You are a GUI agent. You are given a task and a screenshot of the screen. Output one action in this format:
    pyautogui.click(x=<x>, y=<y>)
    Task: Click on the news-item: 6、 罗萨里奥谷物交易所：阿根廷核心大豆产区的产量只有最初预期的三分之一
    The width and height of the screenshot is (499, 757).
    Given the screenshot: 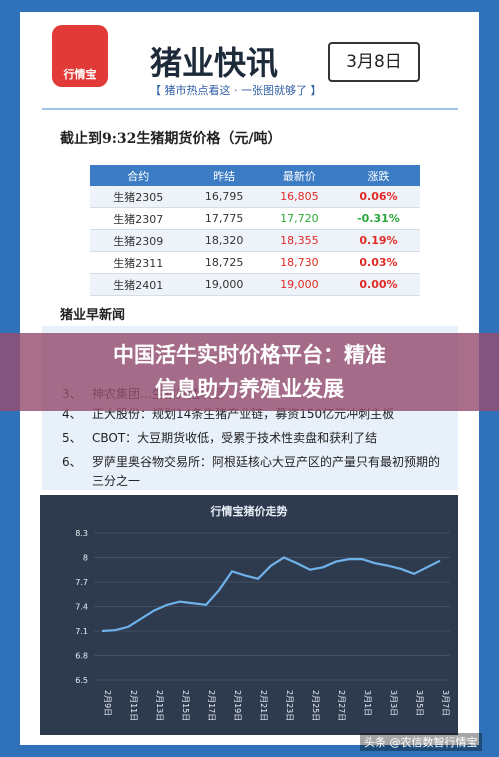 What is the action you would take?
    pyautogui.click(x=259, y=472)
    